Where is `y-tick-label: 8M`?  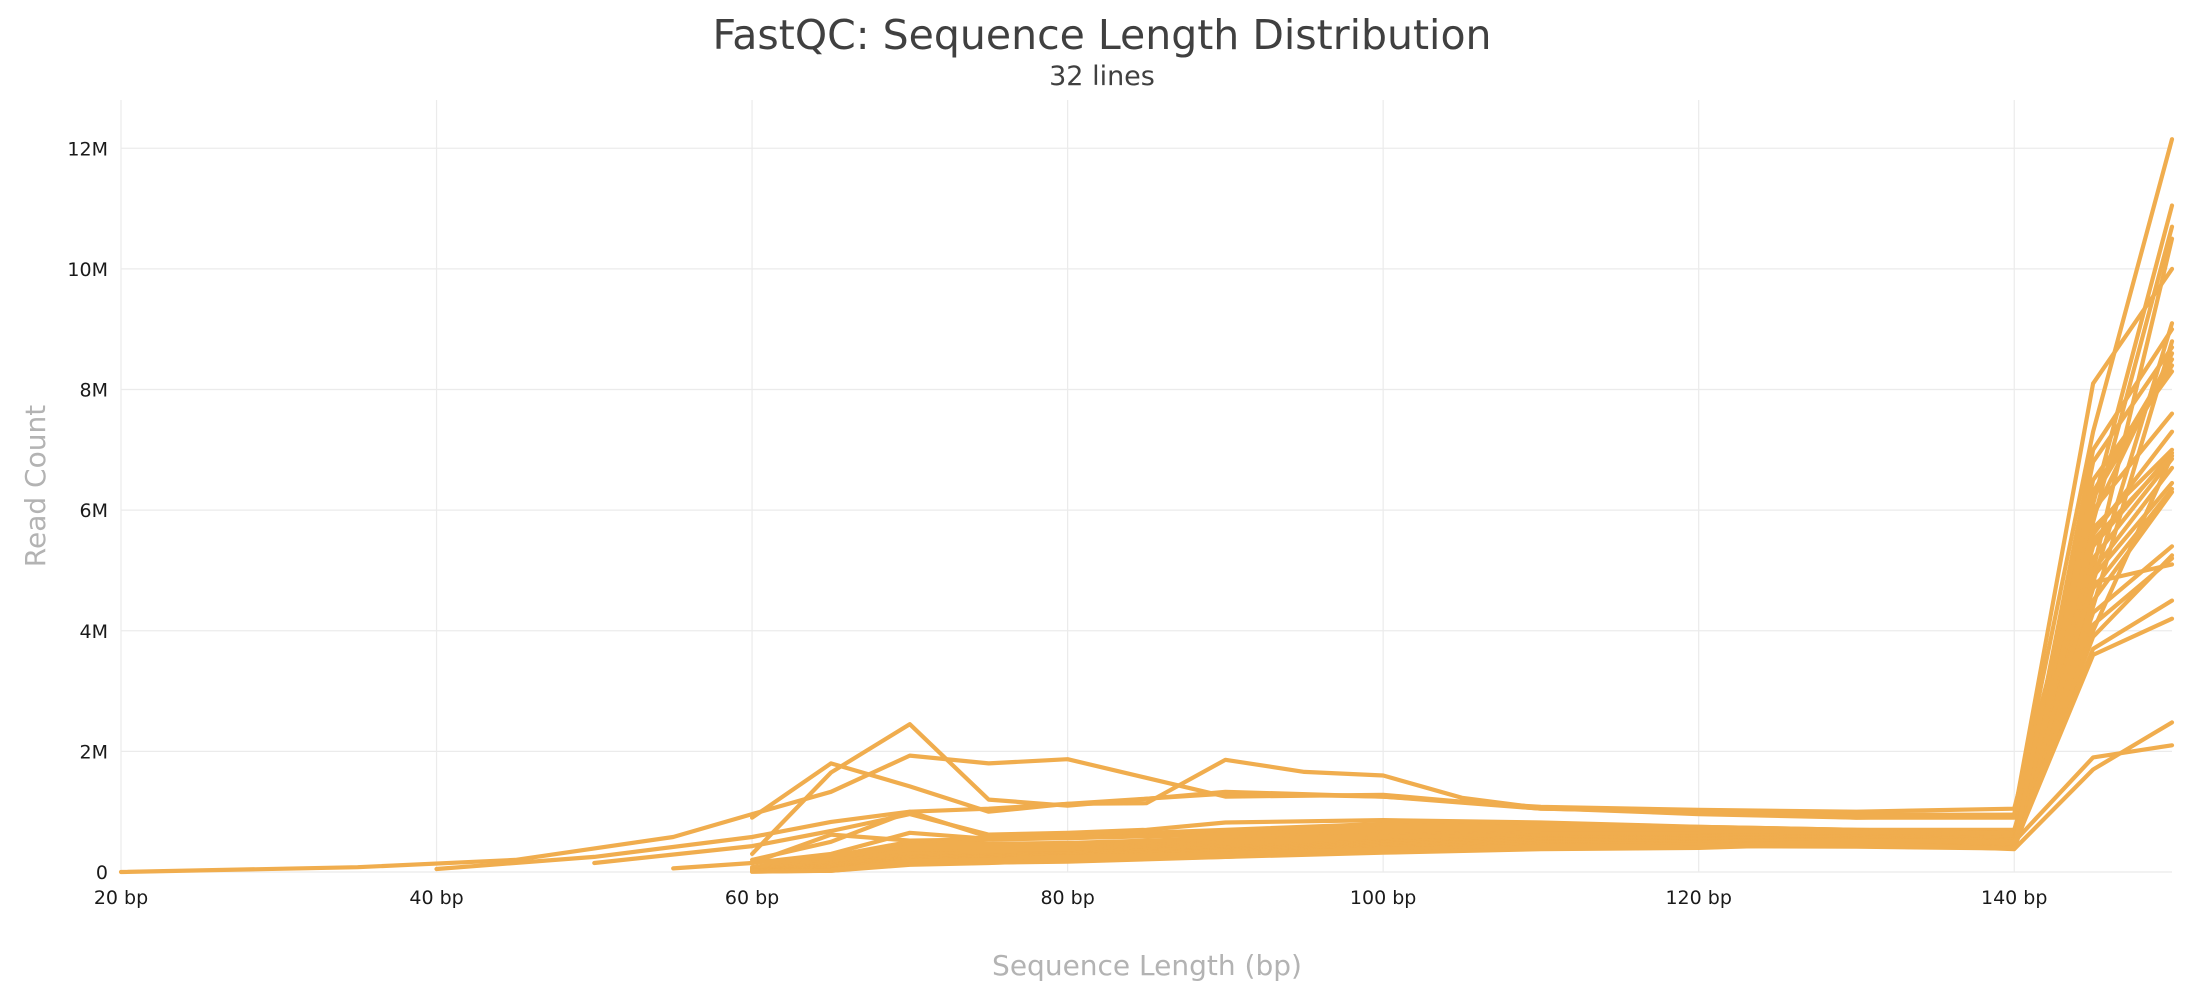
y-tick-label: 8M is located at coordinates (94, 391).